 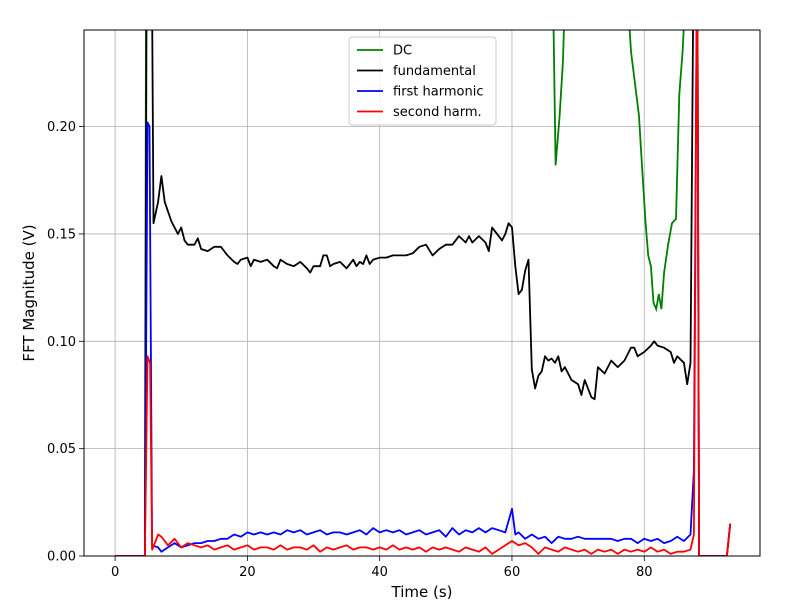 I want to click on y-tick-label: 0.10, so click(x=61, y=342).